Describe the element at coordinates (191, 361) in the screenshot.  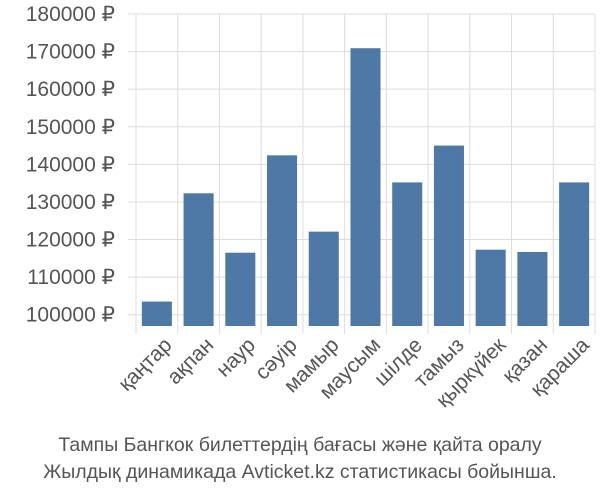
I see `x-tick-label: ақпан` at that location.